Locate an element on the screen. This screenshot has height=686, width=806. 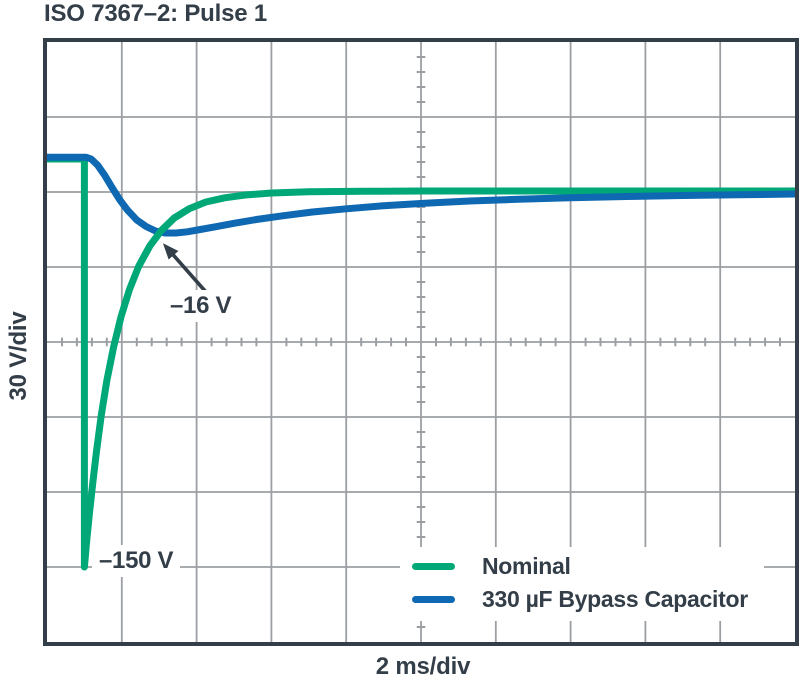
bypass-capacitor-line-swatch is located at coordinates (433, 599).